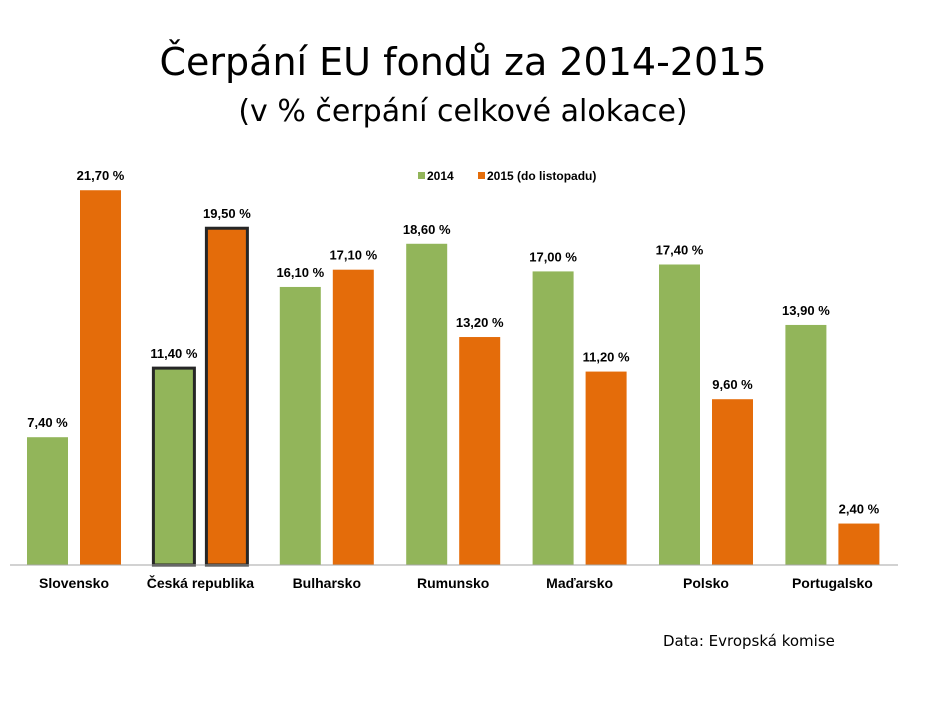  I want to click on legend-label: 2015 (do listopadu), so click(541, 176).